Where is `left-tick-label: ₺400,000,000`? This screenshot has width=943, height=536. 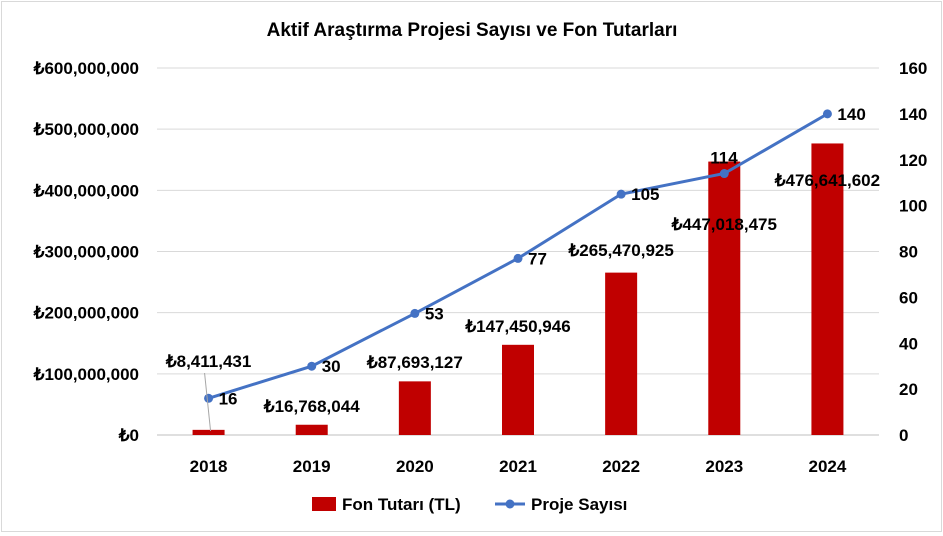 left-tick-label: ₺400,000,000 is located at coordinates (86, 190).